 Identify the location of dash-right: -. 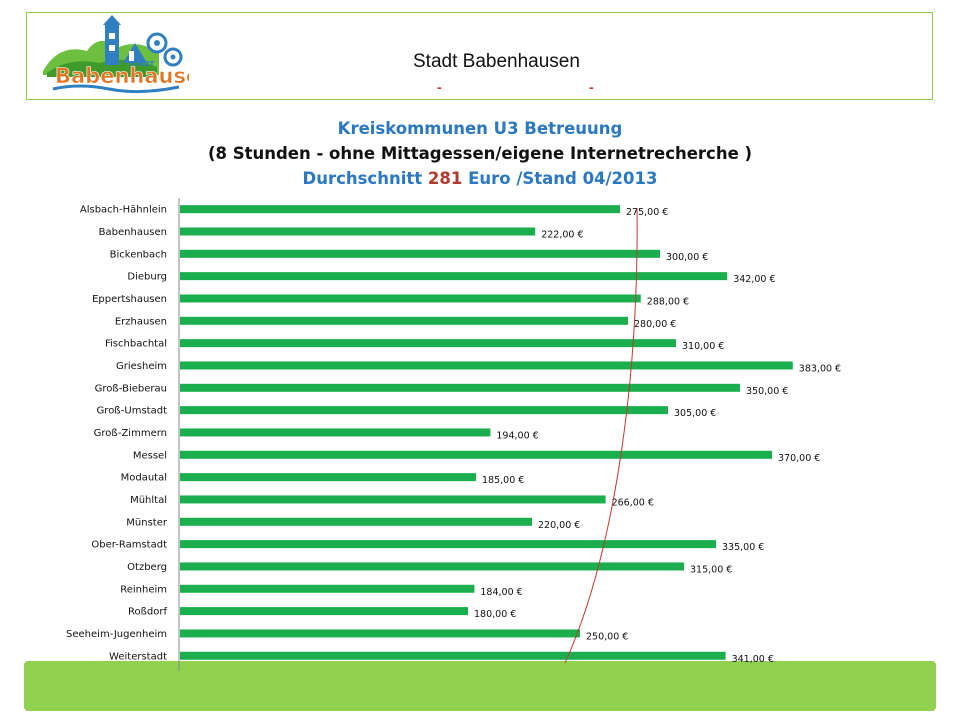
(591, 87).